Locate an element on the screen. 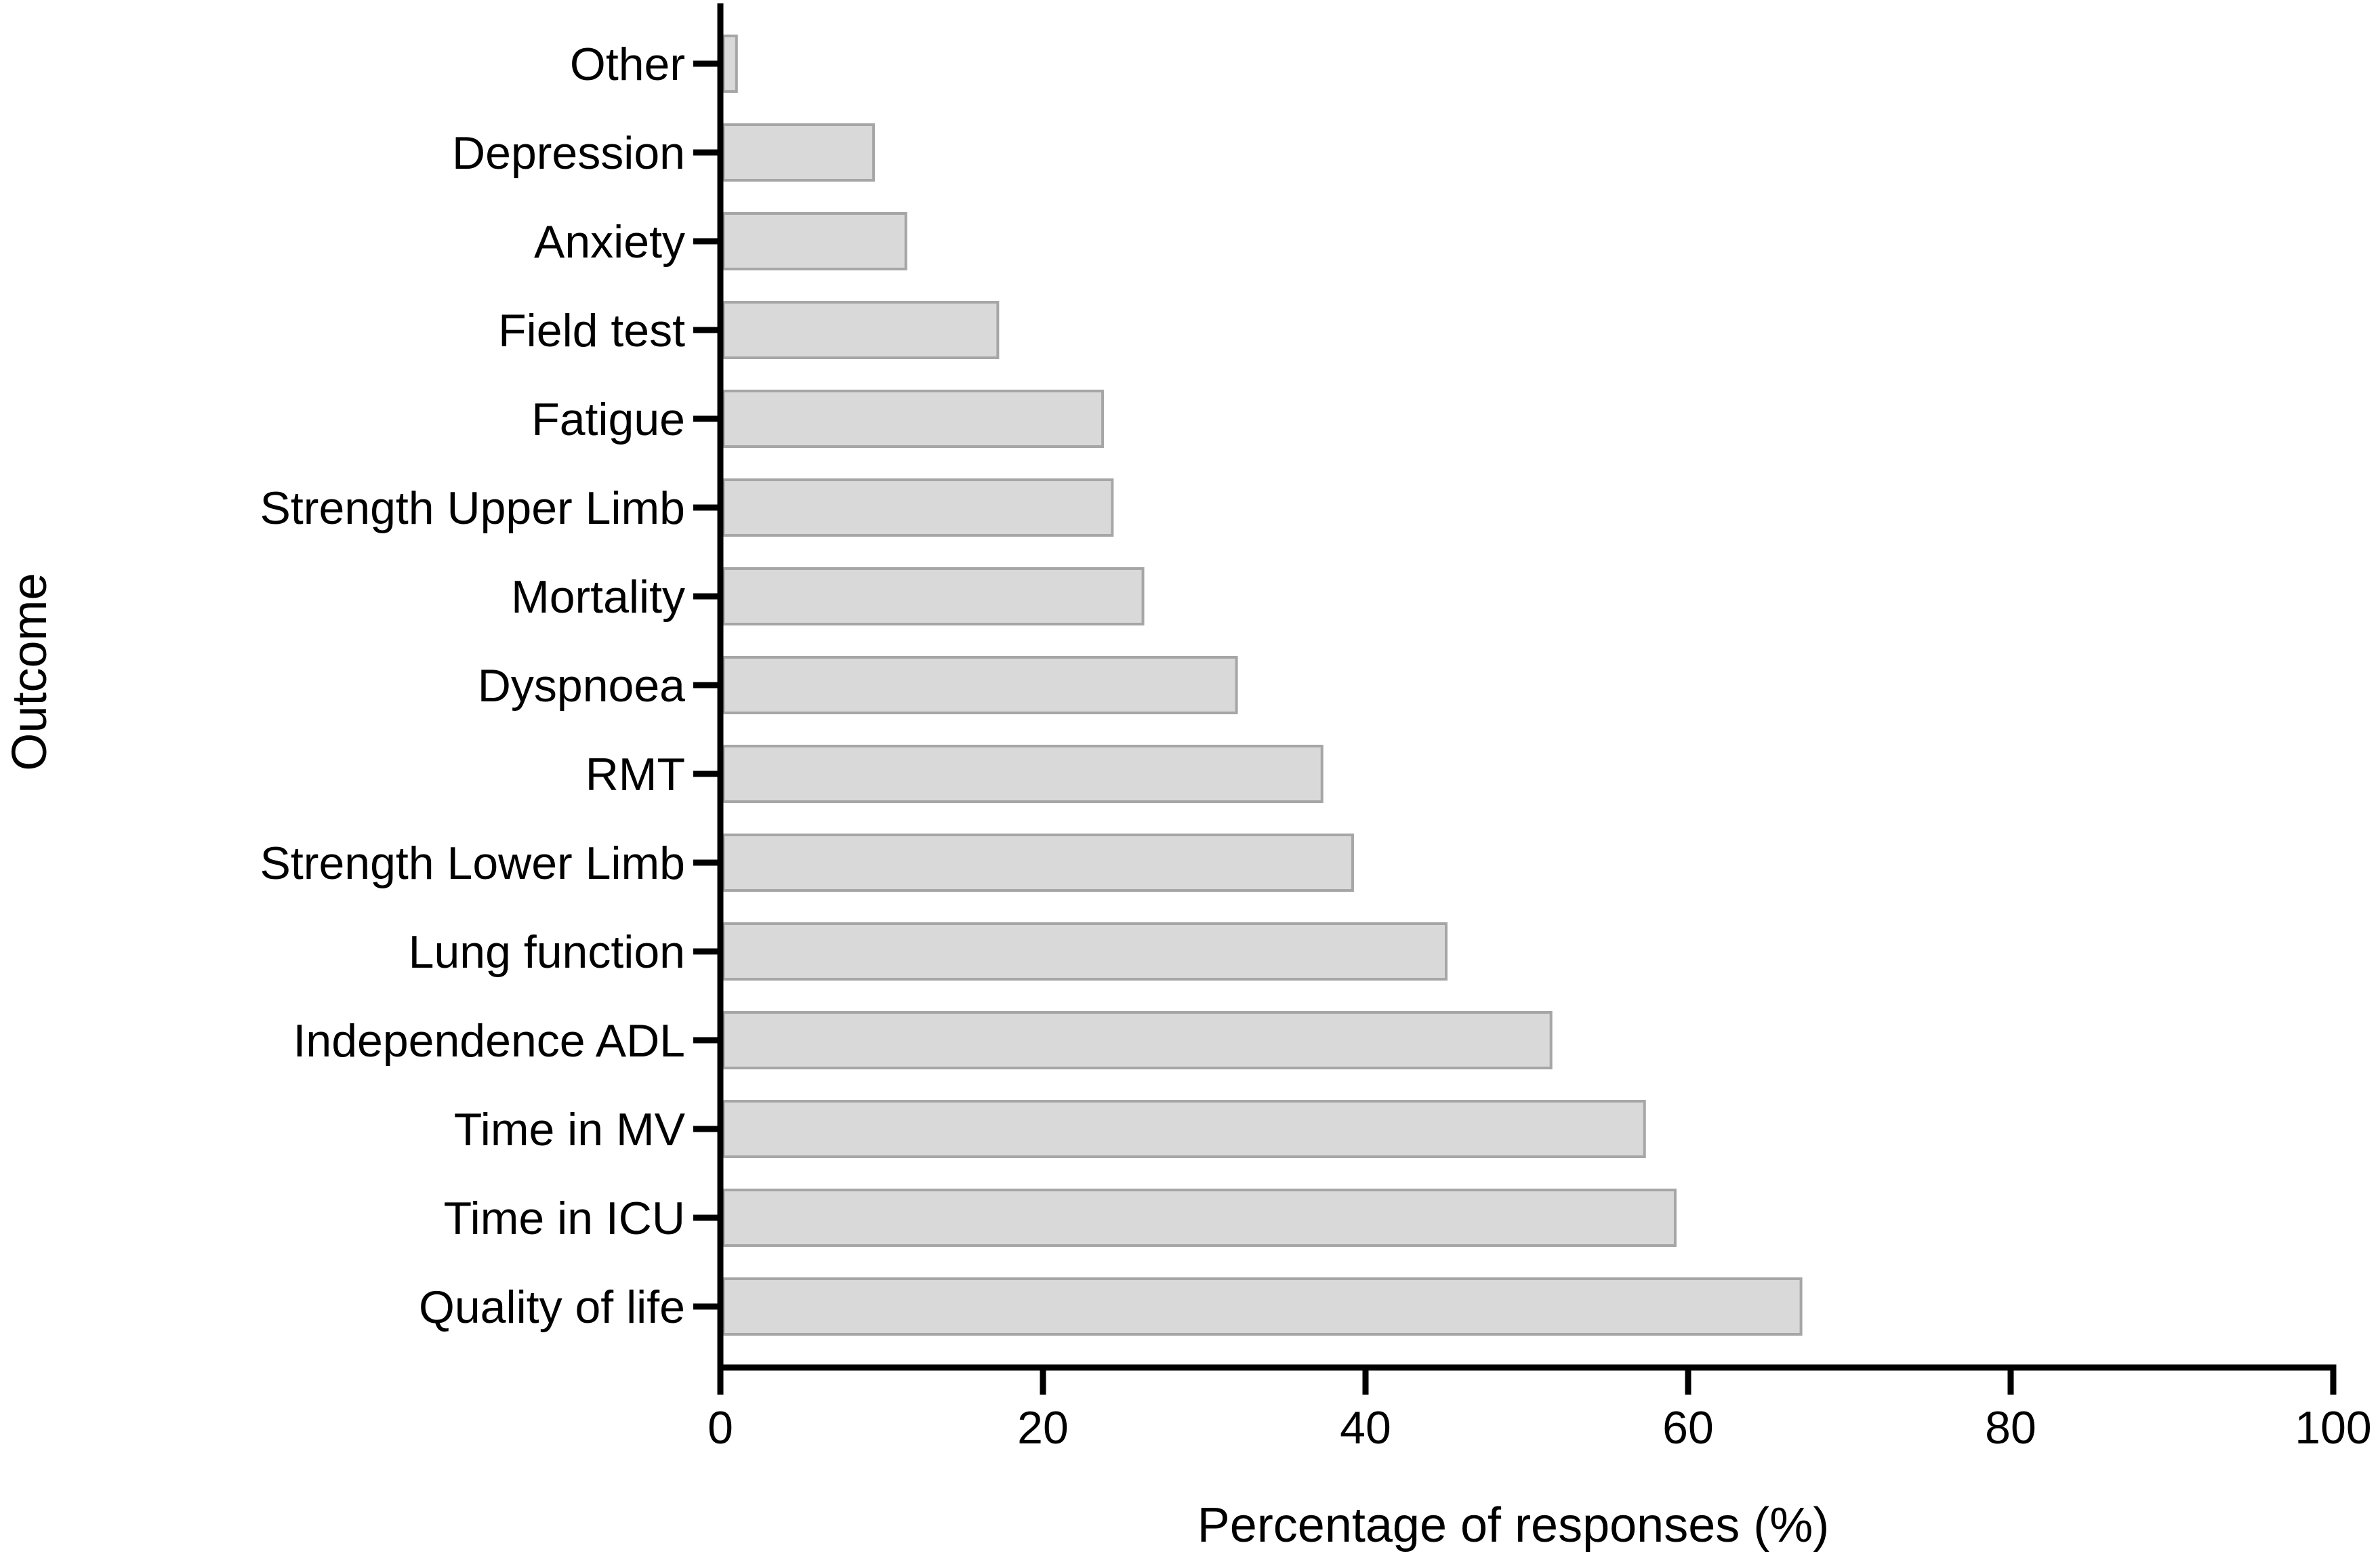 This screenshot has width=2380, height=1562. category-label: Anxiety is located at coordinates (609, 242).